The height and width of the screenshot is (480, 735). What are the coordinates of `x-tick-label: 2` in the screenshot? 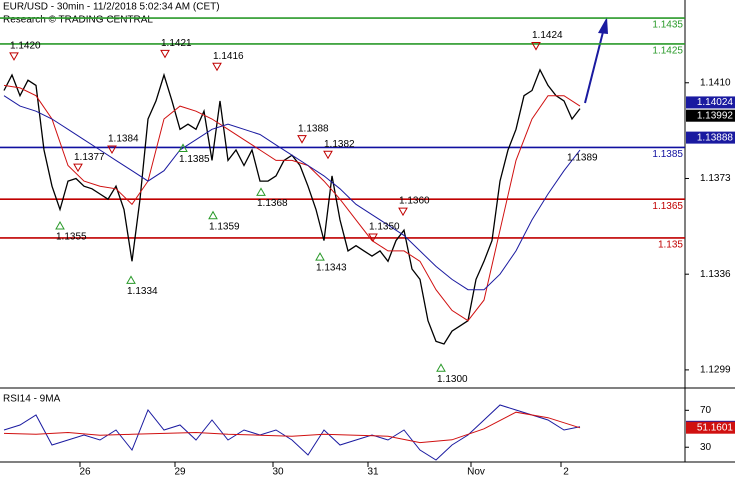 It's located at (566, 472).